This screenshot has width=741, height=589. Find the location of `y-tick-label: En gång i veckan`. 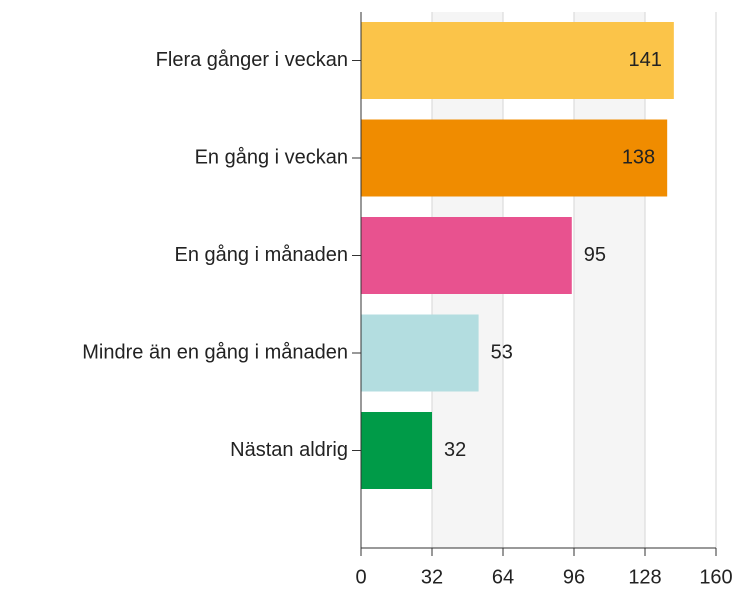

y-tick-label: En gång i veckan is located at coordinates (271, 157).